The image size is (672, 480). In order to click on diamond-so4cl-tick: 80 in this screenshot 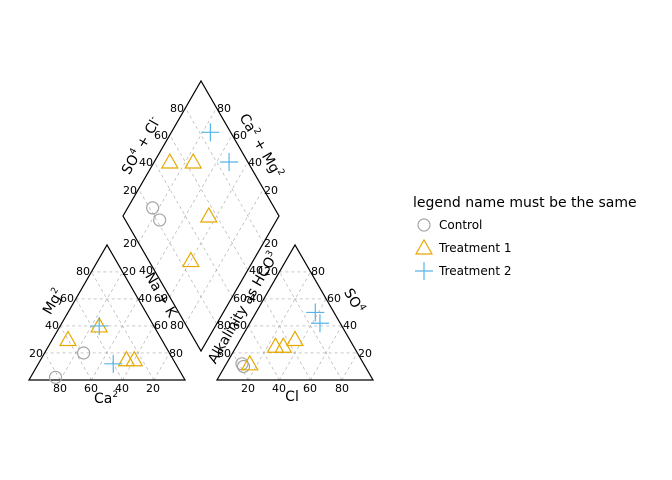, I will do `click(177, 108)`.